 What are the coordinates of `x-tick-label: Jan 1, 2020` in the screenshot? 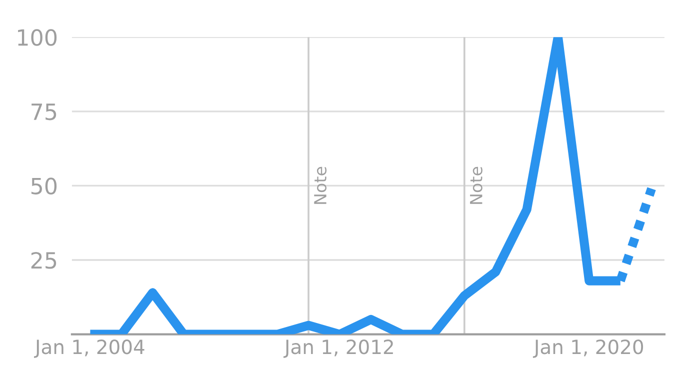 It's located at (588, 349).